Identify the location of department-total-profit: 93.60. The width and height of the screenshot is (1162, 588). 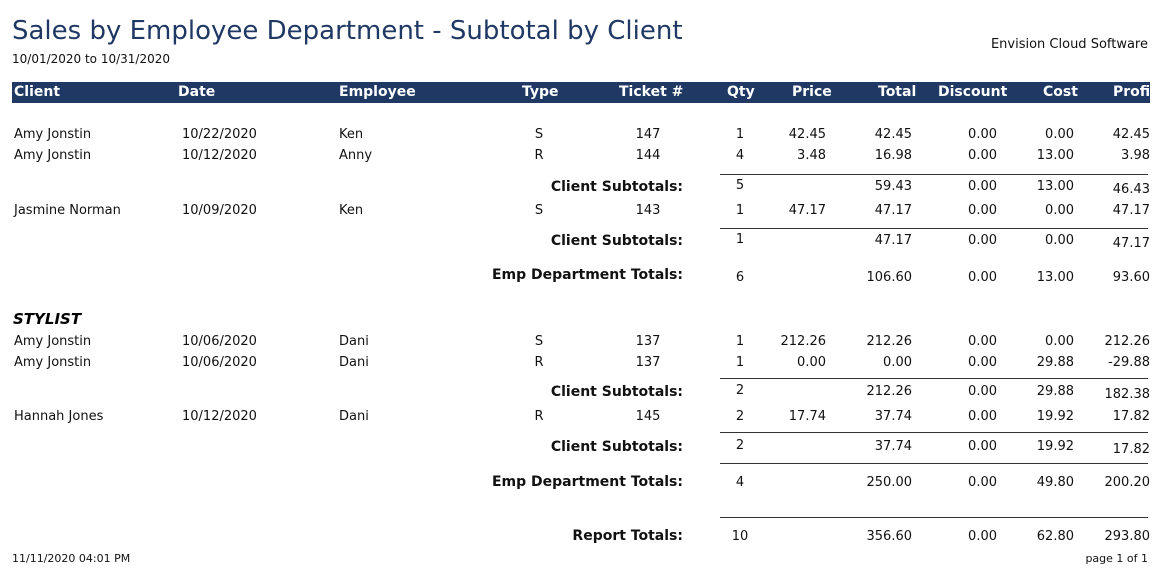
(1131, 277).